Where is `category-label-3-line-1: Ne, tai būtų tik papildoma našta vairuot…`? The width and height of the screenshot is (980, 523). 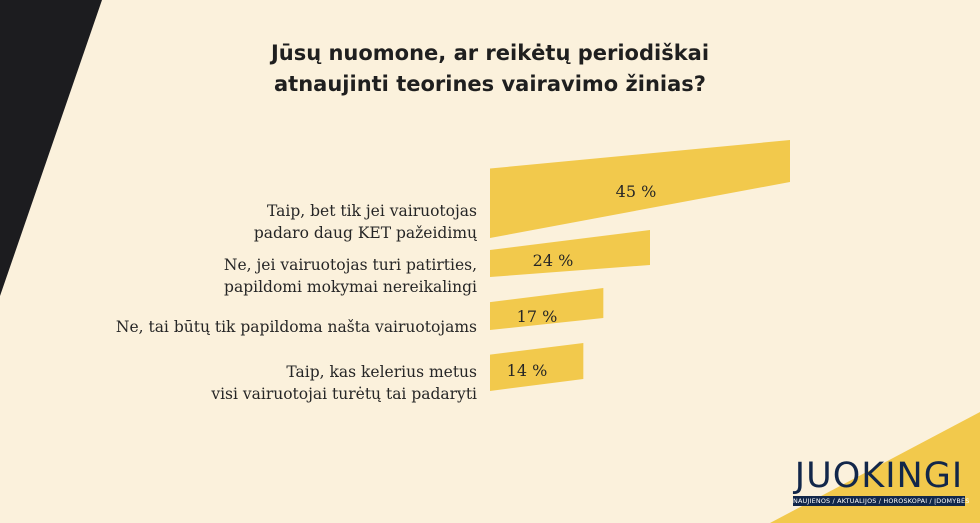 category-label-3-line-1: Ne, tai būtų tik papildoma našta vairuot… is located at coordinates (296, 327).